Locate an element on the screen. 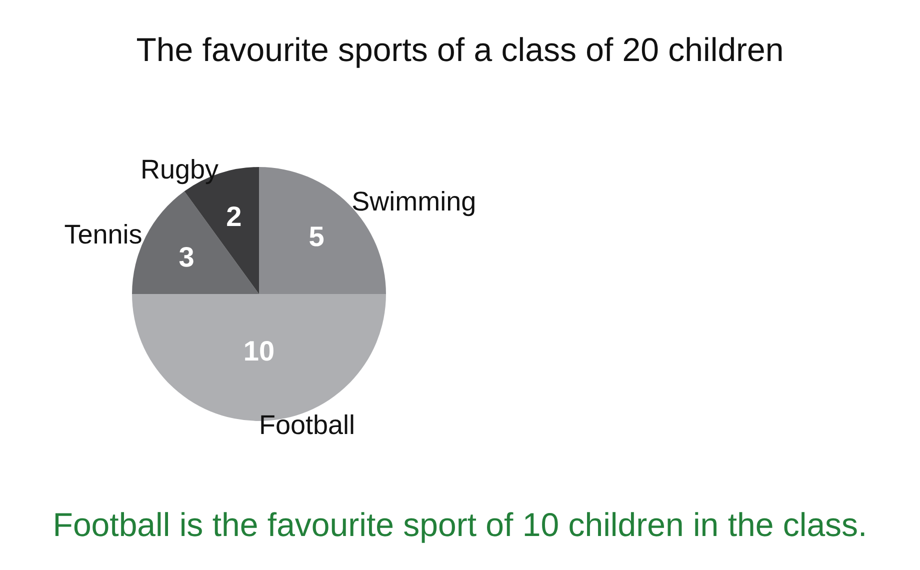  data-label: 10 is located at coordinates (259, 351).